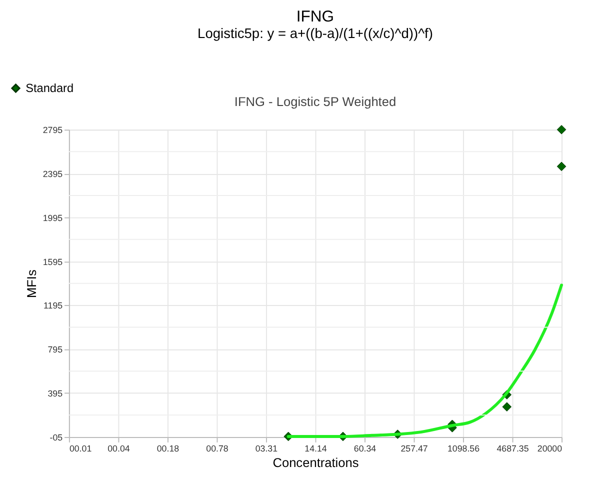 The image size is (597, 486). Describe the element at coordinates (463, 448) in the screenshot. I see `x-tick-label: 1098.56` at that location.